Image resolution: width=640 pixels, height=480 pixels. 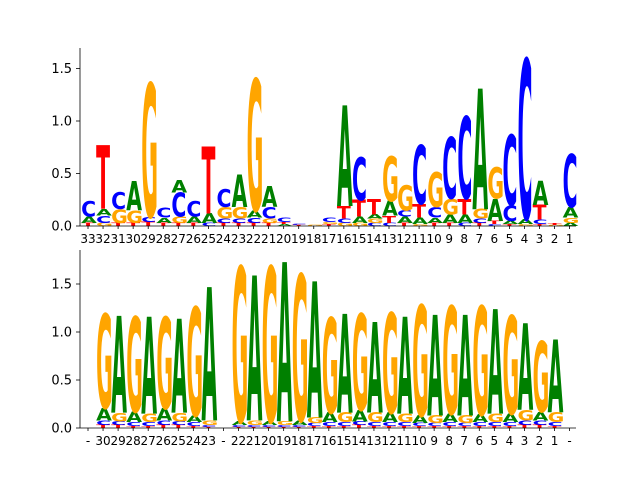 I want to click on x-tick-label: 30, so click(x=133, y=239).